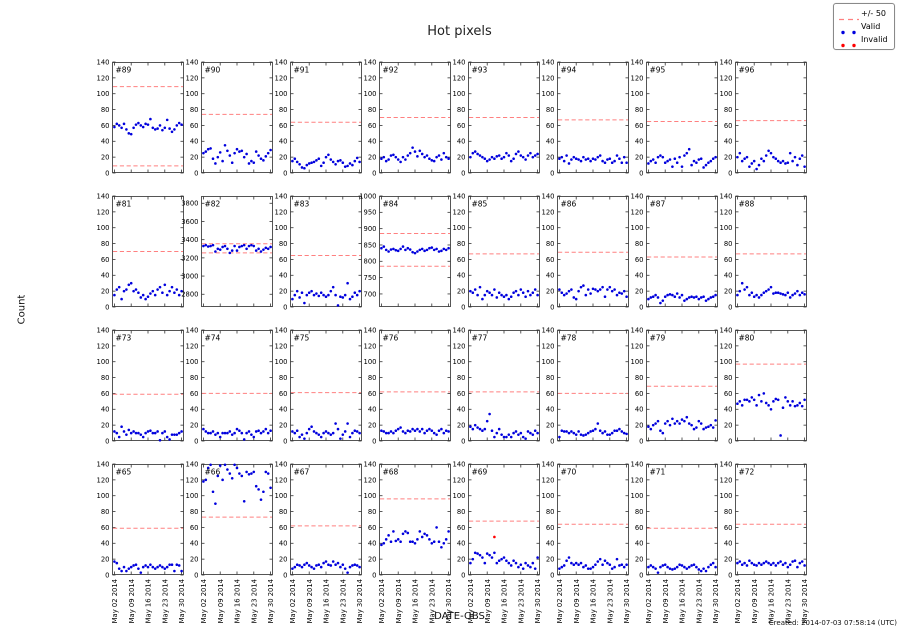  I want to click on subplot-94: 0 20 40 60 80 100 120 140 #94, so click(585, 117).